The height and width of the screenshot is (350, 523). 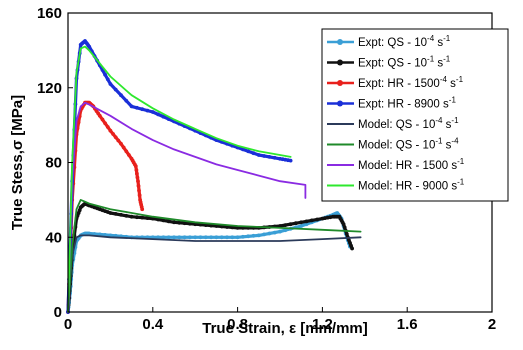 I want to click on y-axis-title: True Stess,σ [MPa], so click(x=17, y=162).